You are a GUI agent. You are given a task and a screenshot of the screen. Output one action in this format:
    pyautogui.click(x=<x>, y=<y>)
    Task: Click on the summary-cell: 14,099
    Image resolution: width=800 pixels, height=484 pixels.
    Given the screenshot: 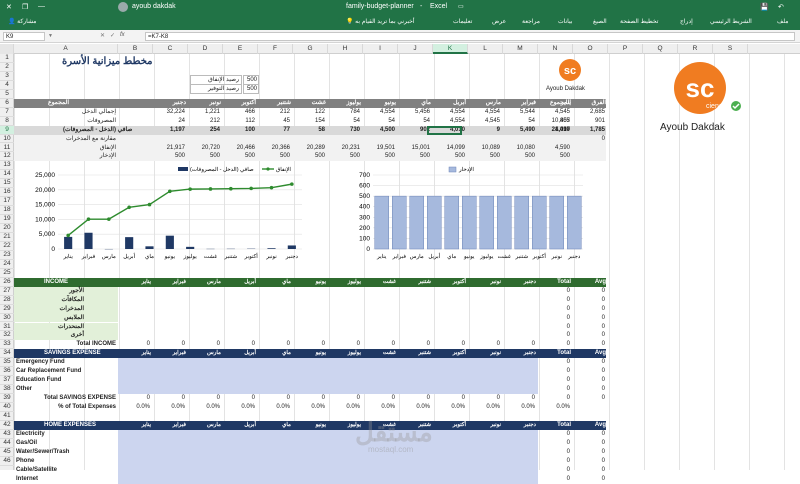 What is the action you would take?
    pyautogui.click(x=449, y=148)
    